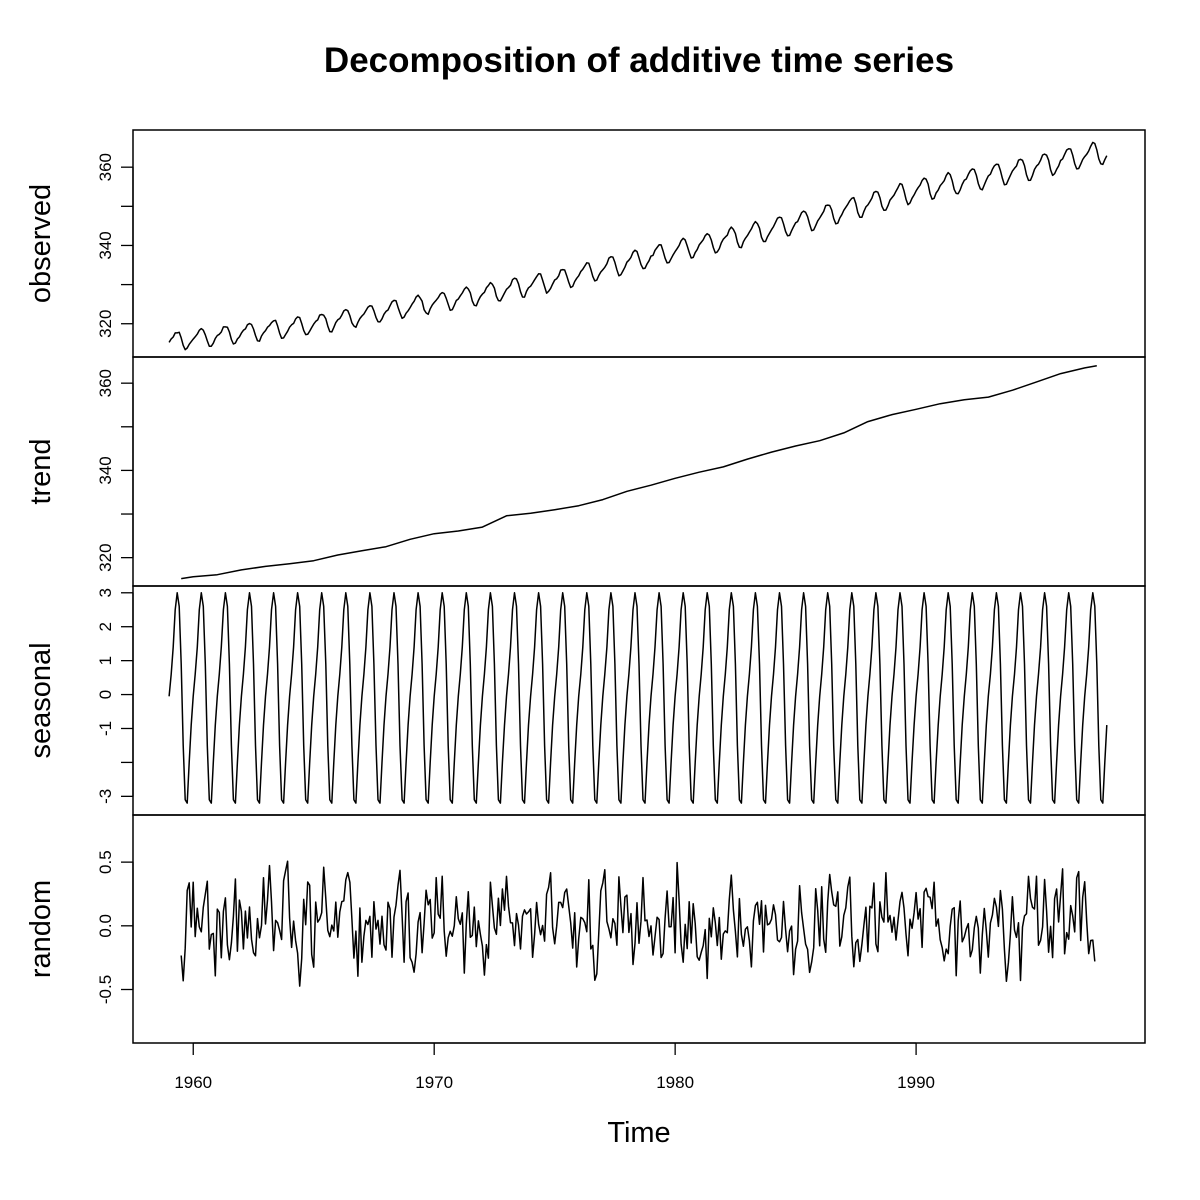 Image resolution: width=1200 pixels, height=1200 pixels. What do you see at coordinates (675, 1082) in the screenshot?
I see `x-tick-label: 1980` at bounding box center [675, 1082].